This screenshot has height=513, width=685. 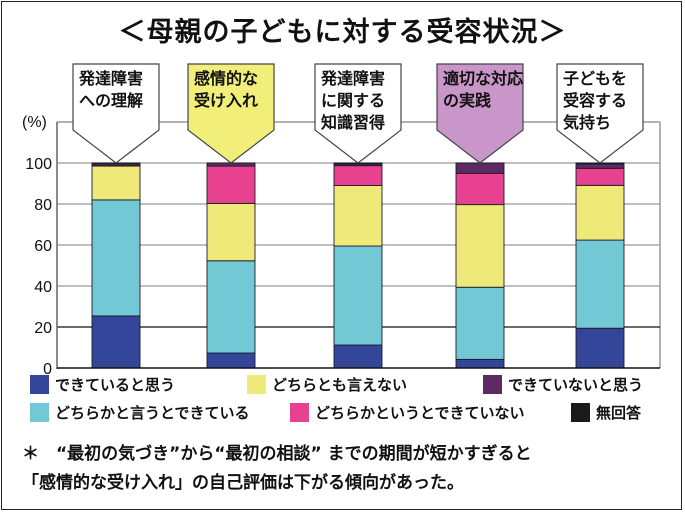 What do you see at coordinates (43, 246) in the screenshot?
I see `y-tick-label: 60` at bounding box center [43, 246].